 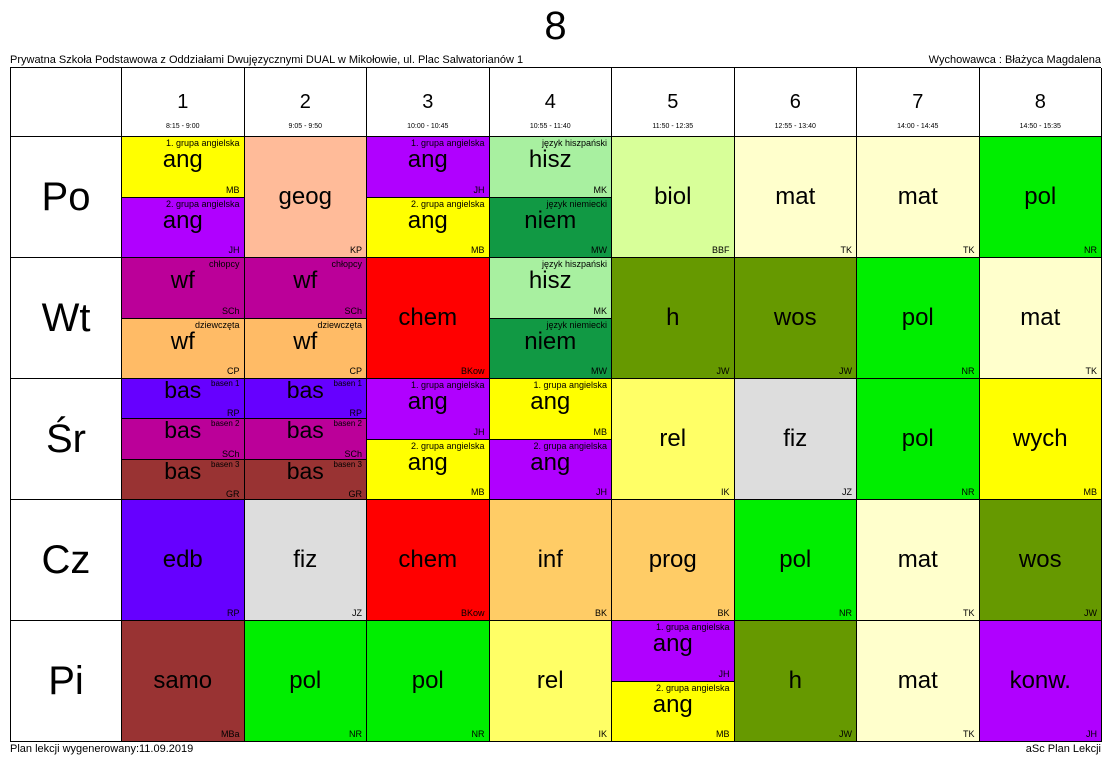 I want to click on lesson-subject: samo, so click(x=183, y=680).